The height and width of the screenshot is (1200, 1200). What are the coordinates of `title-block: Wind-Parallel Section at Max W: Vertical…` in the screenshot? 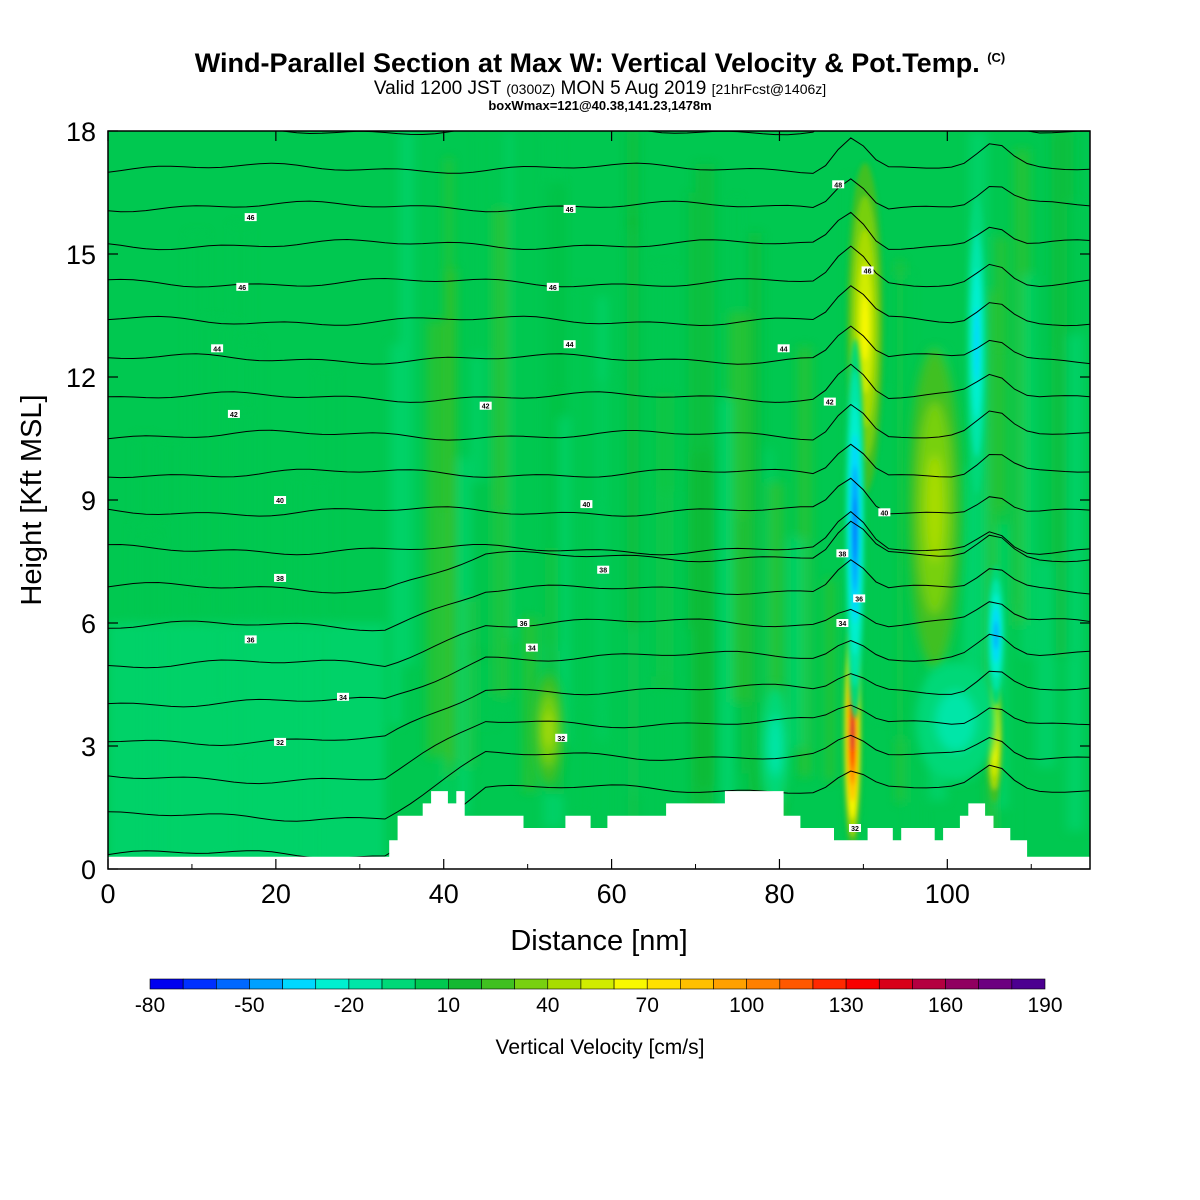 It's located at (600, 77).